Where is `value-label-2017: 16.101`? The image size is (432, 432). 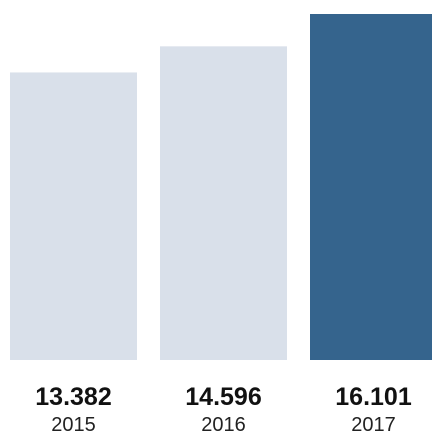
value-label-2017: 16.101 is located at coordinates (373, 397).